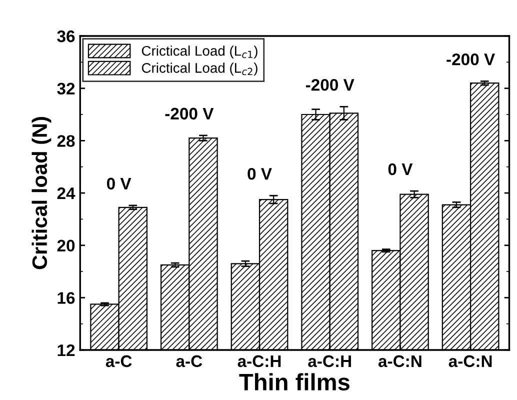  I want to click on y-tick-label: 32, so click(66, 88).